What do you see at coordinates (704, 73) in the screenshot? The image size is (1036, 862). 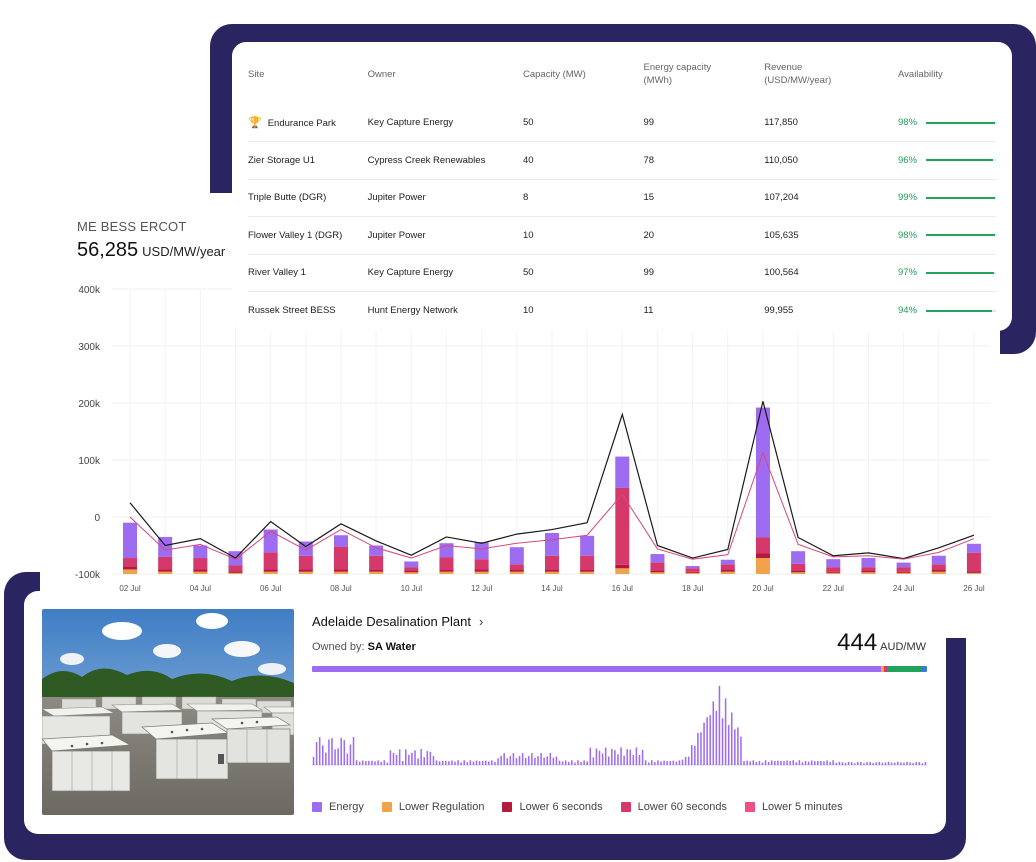 I see `header-energy-capacity: Energy capacity (MWh)` at bounding box center [704, 73].